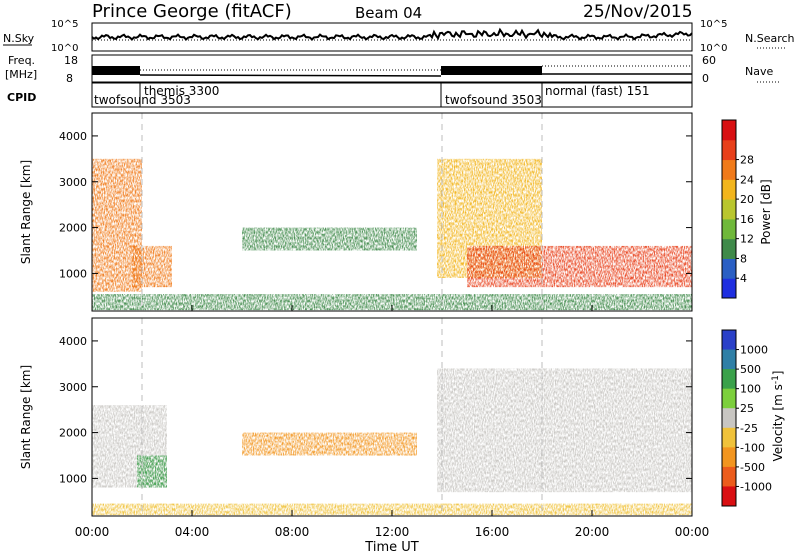 The image size is (800, 554). I want to click on xtick-label-0: 00:00, so click(92, 532).